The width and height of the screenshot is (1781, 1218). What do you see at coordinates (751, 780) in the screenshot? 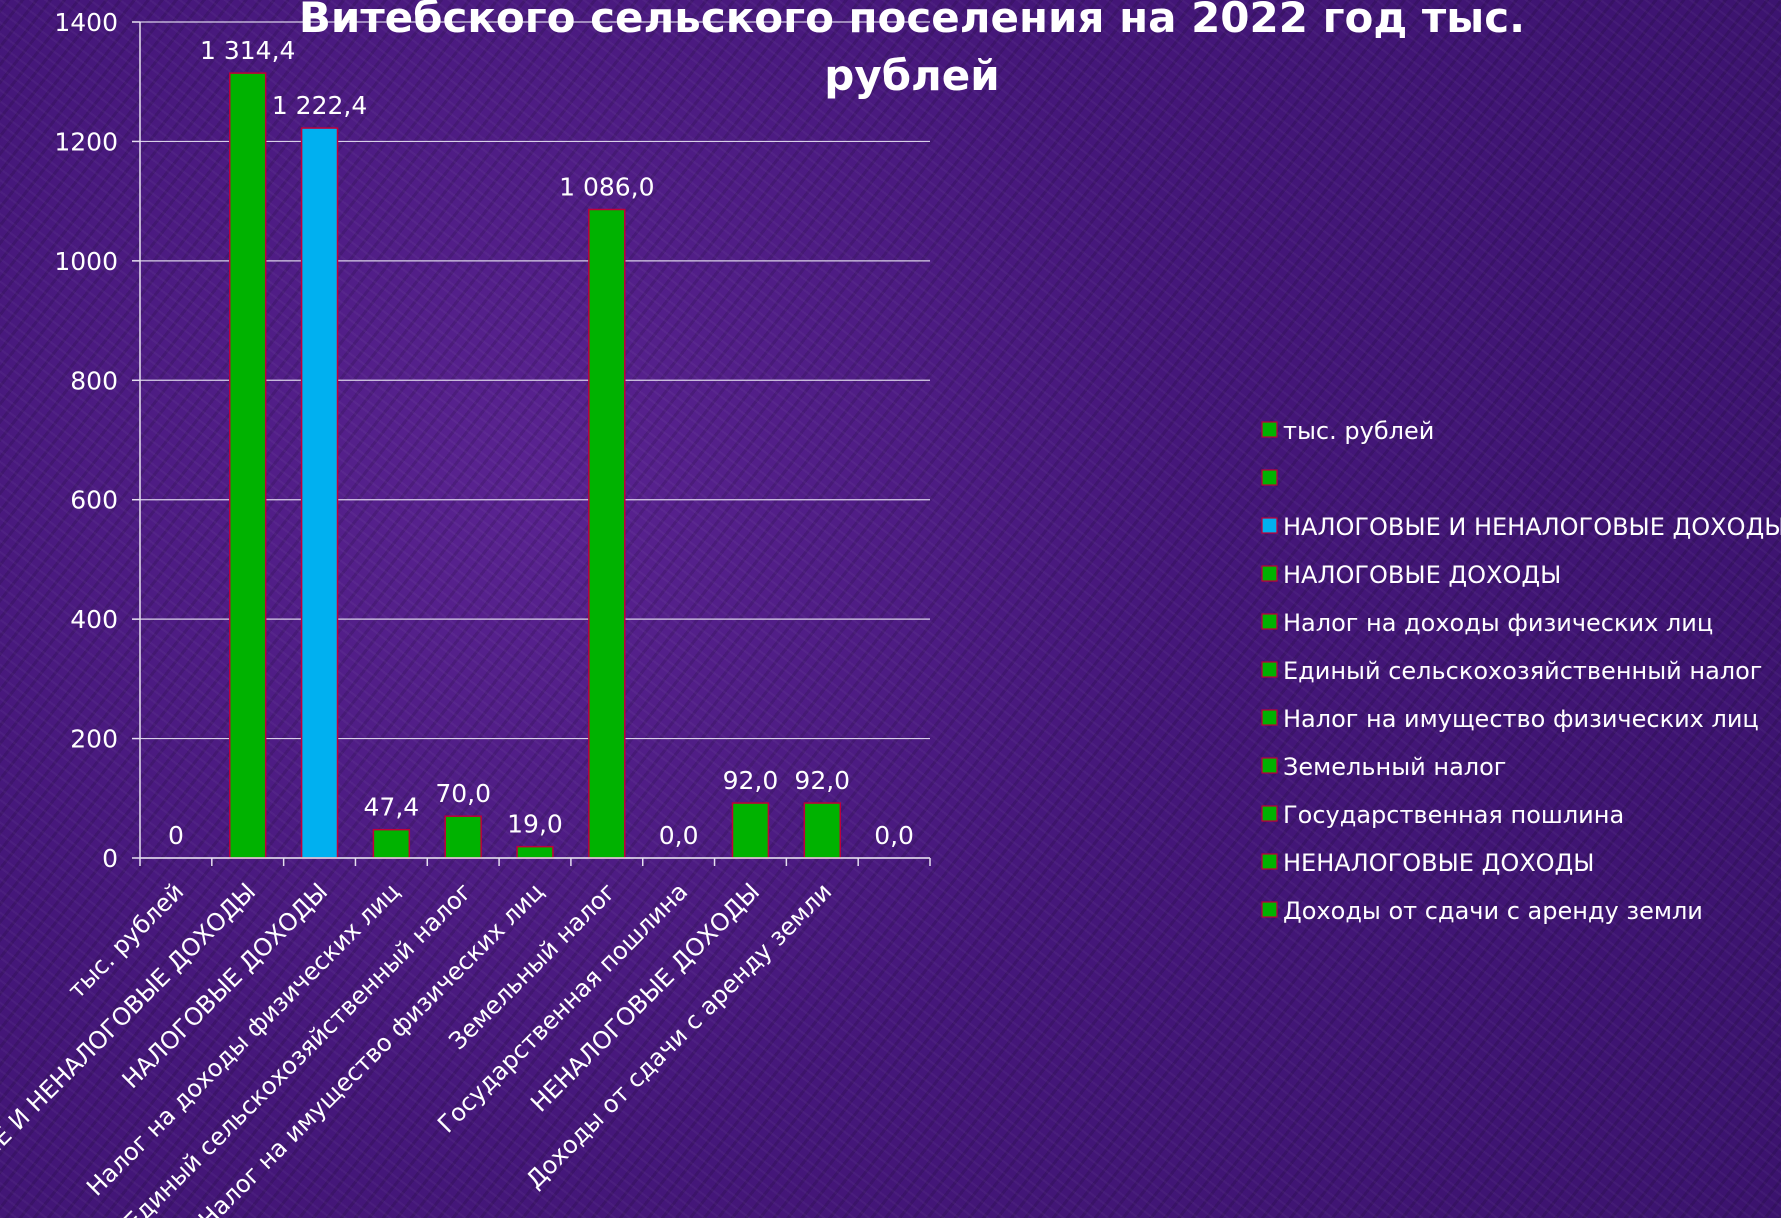
I see `data-label-8: 92,0` at bounding box center [751, 780].